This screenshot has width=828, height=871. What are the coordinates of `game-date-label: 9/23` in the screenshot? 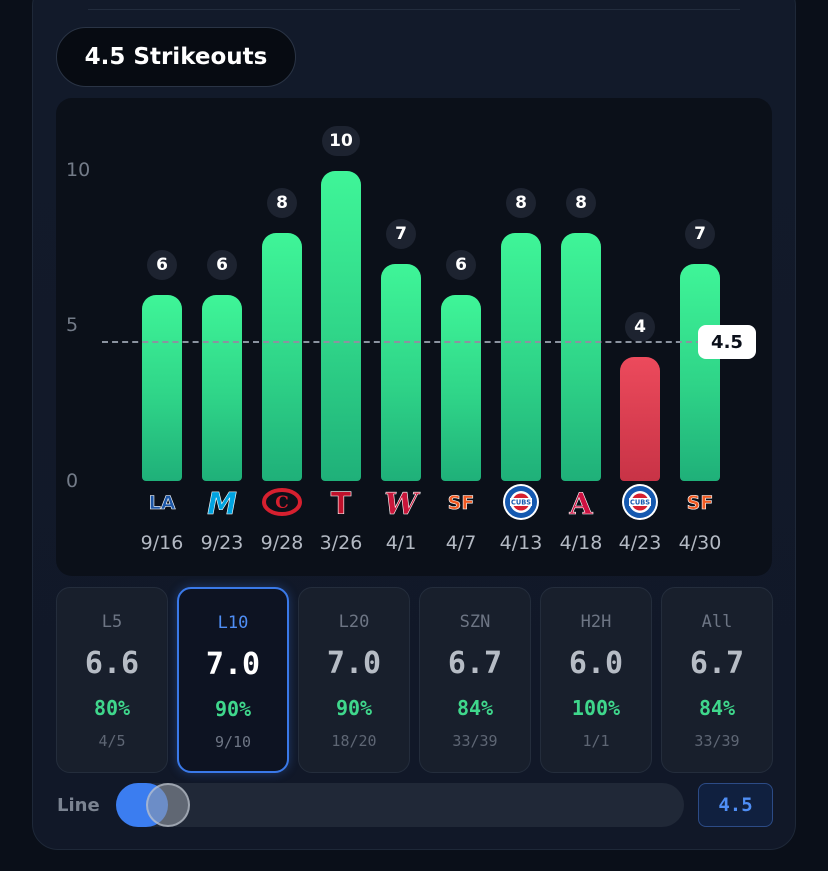 It's located at (222, 543).